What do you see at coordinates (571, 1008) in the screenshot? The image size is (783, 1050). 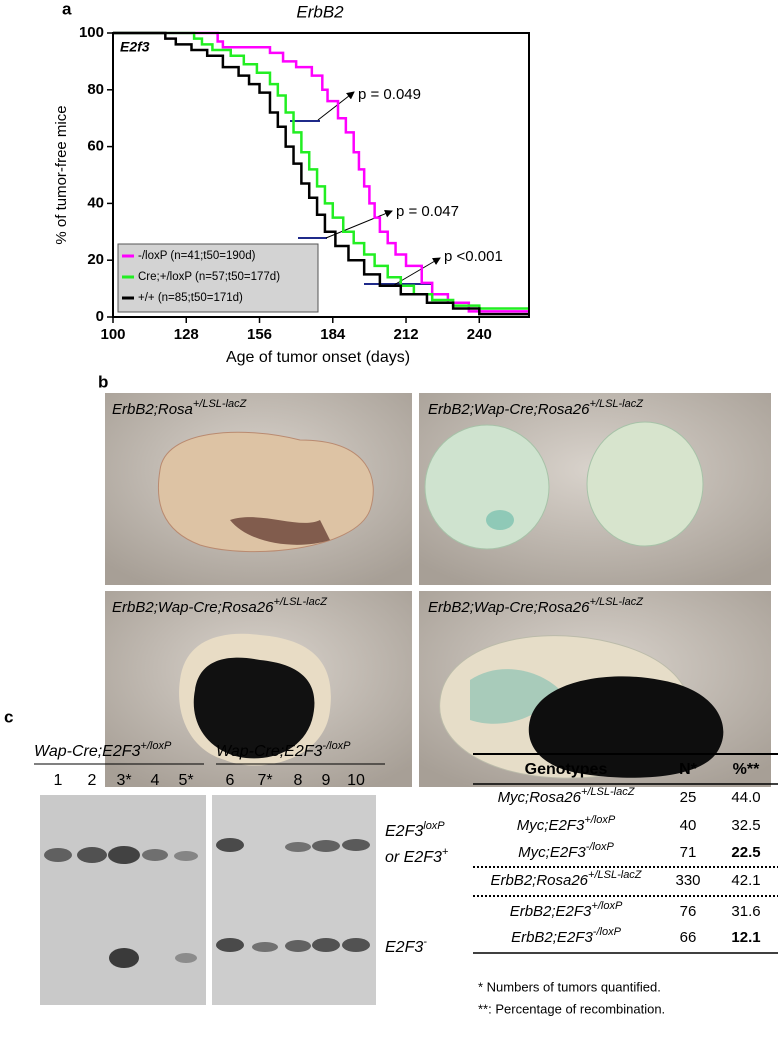 I see `table-note: **: Percentage of recombination.` at bounding box center [571, 1008].